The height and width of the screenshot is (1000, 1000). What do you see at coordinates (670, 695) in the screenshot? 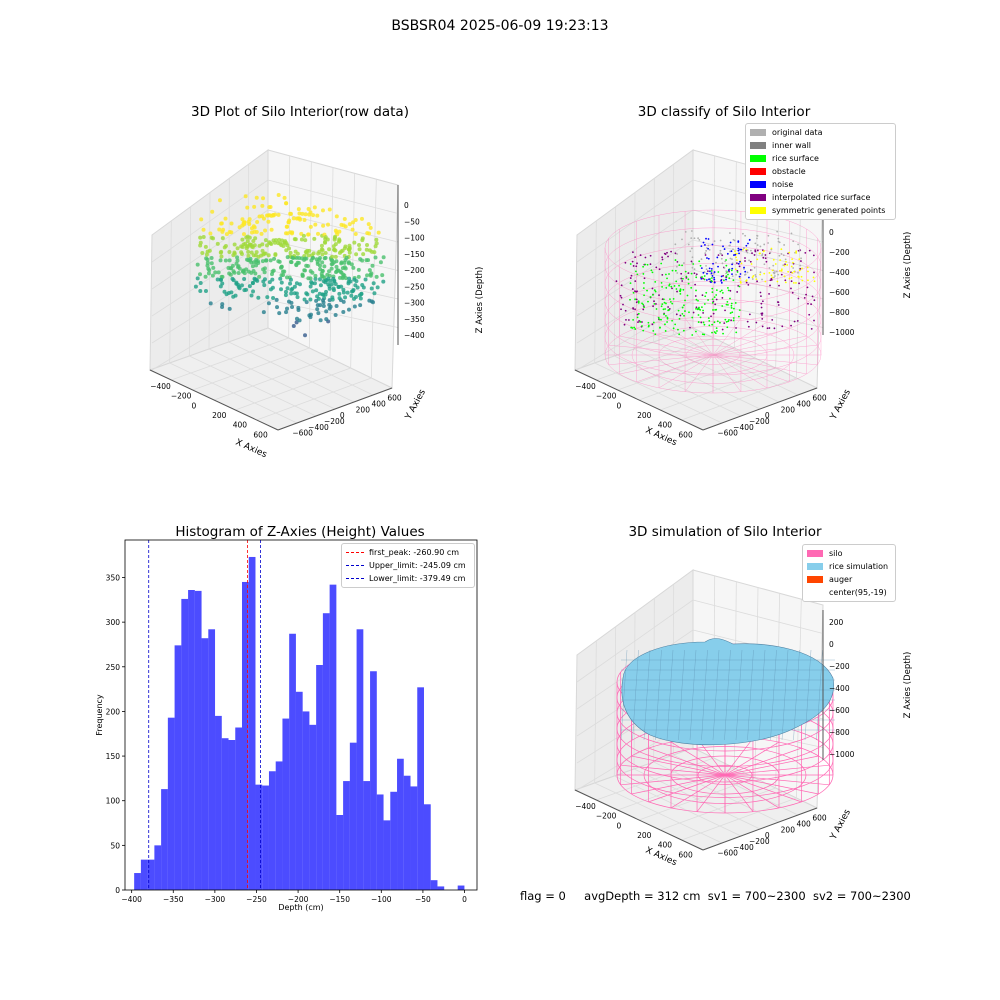
I see `mesh-line` at bounding box center [670, 695].